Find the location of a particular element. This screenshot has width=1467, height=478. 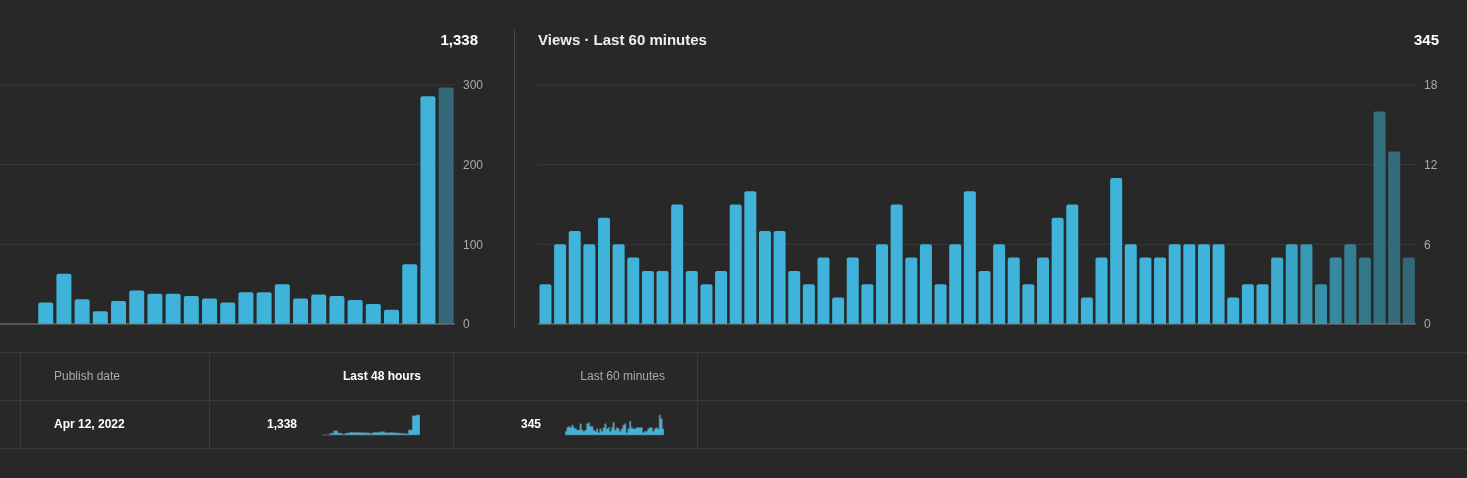

chart-title: Views · Last 60 minutes is located at coordinates (622, 39).